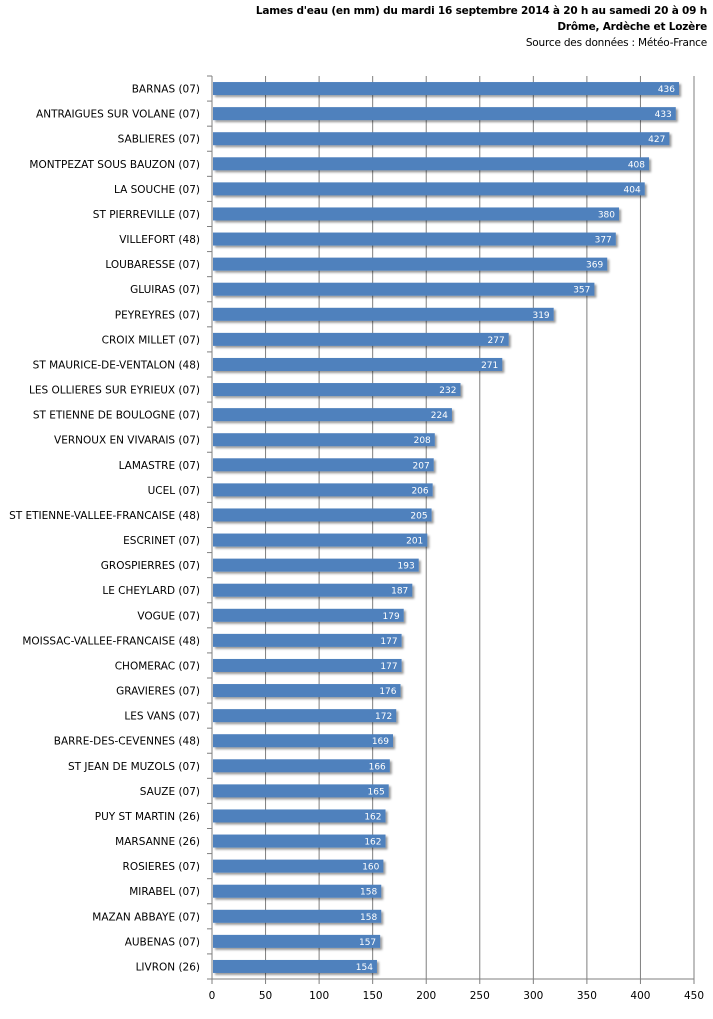 The image size is (713, 1019). What do you see at coordinates (166, 90) in the screenshot?
I see `category-label: BARNAS (07)` at bounding box center [166, 90].